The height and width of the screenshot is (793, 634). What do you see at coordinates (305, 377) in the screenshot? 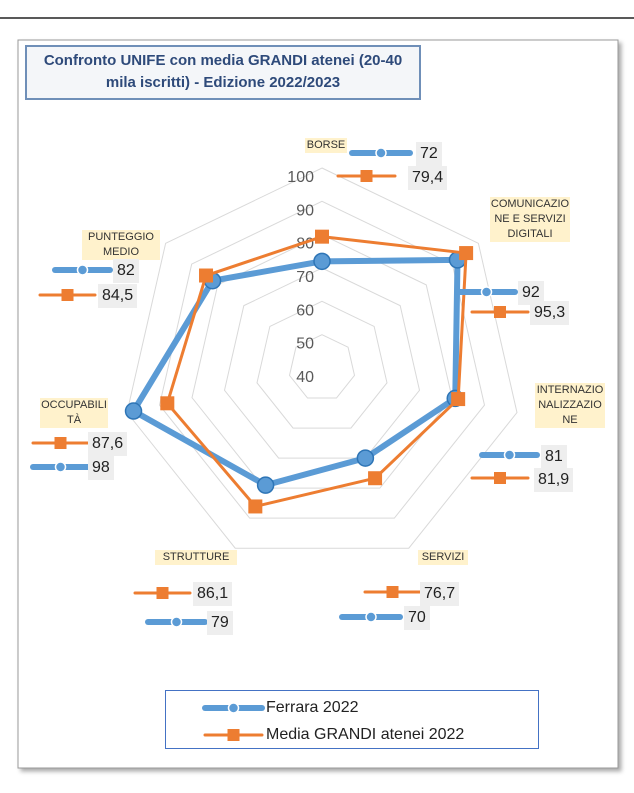
I see `r-tick-label: 40` at bounding box center [305, 377].